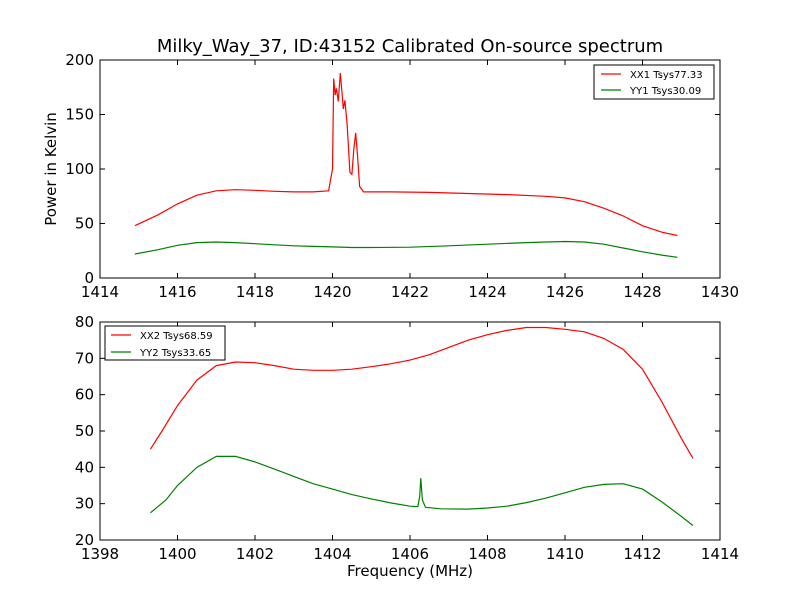 The image size is (800, 600). What do you see at coordinates (255, 554) in the screenshot?
I see `bottom-x-tick-label: 1402` at bounding box center [255, 554].